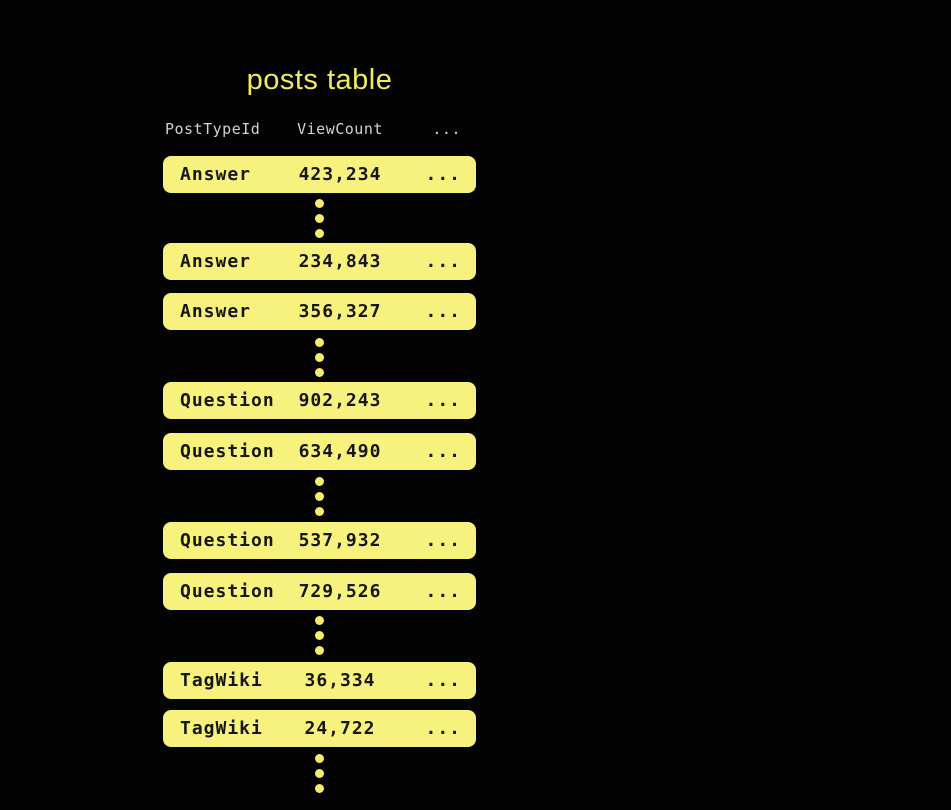 The image size is (951, 810). What do you see at coordinates (340, 261) in the screenshot?
I see `cell-view-count: 234,843` at bounding box center [340, 261].